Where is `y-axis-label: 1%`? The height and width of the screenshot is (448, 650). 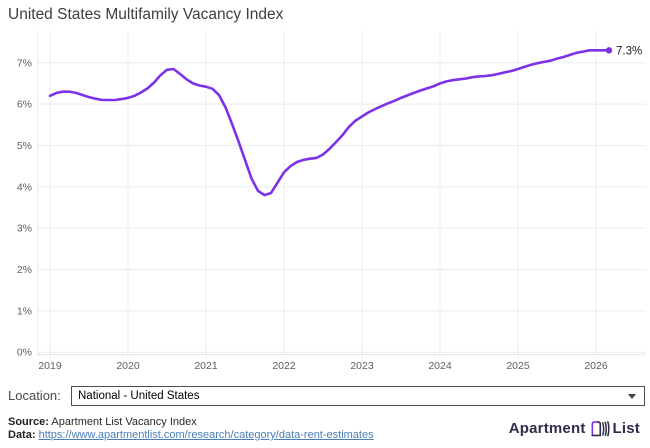 y-axis-label: 1% is located at coordinates (24, 311).